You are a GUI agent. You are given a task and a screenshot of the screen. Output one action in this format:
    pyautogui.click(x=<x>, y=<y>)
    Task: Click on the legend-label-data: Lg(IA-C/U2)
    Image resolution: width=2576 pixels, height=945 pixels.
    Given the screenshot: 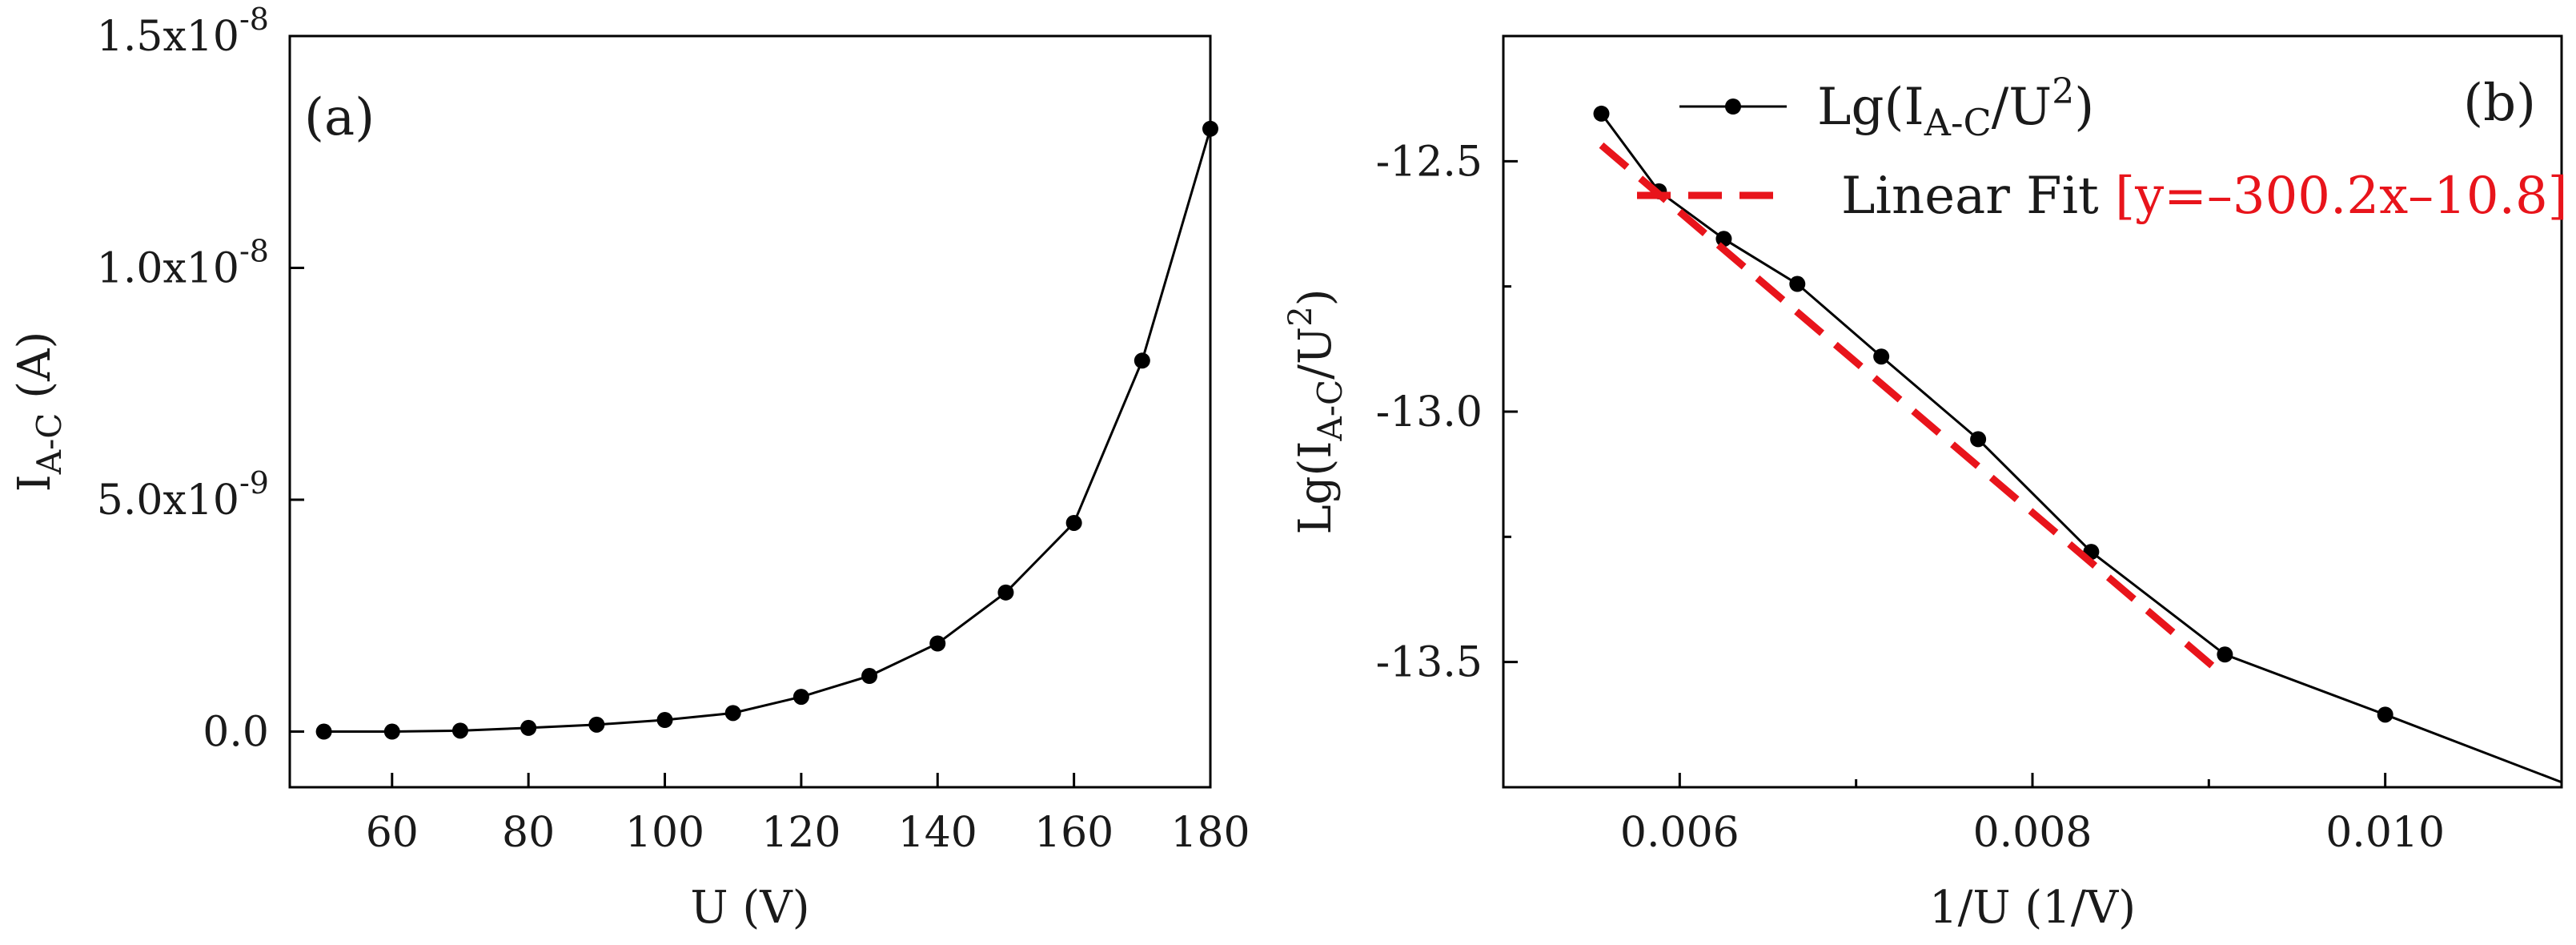 What is the action you would take?
    pyautogui.click(x=1955, y=107)
    